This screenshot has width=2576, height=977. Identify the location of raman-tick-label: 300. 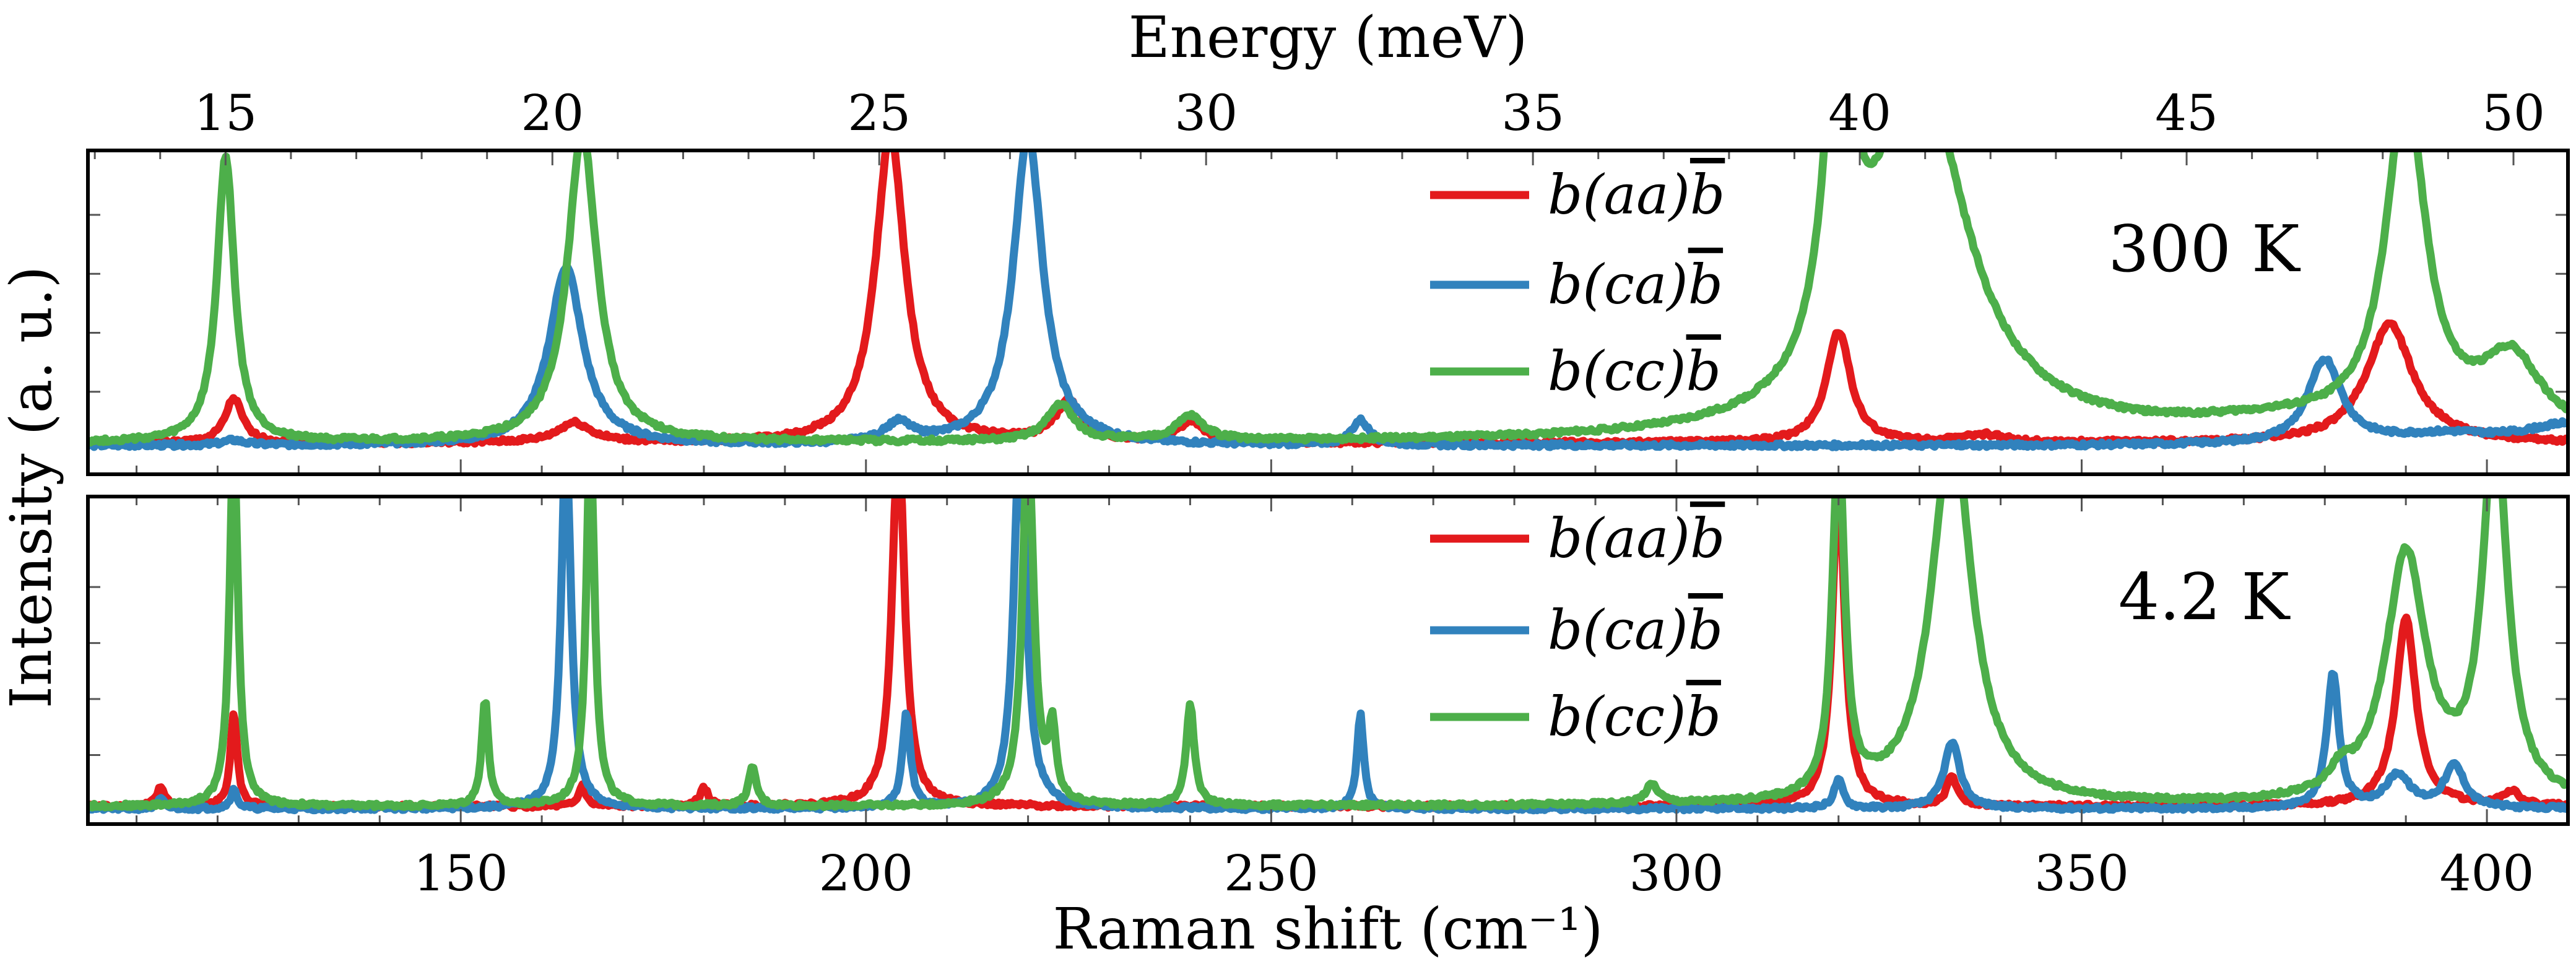
(1676, 873).